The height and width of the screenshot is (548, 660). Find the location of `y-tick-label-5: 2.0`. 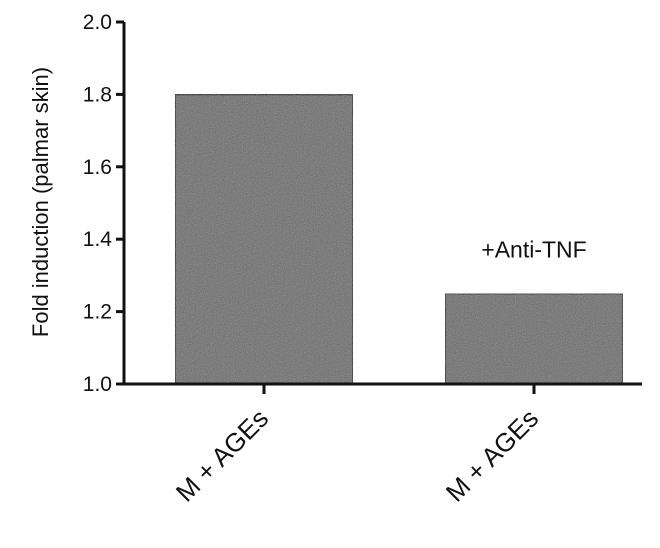

y-tick-label-5: 2.0 is located at coordinates (97, 22).